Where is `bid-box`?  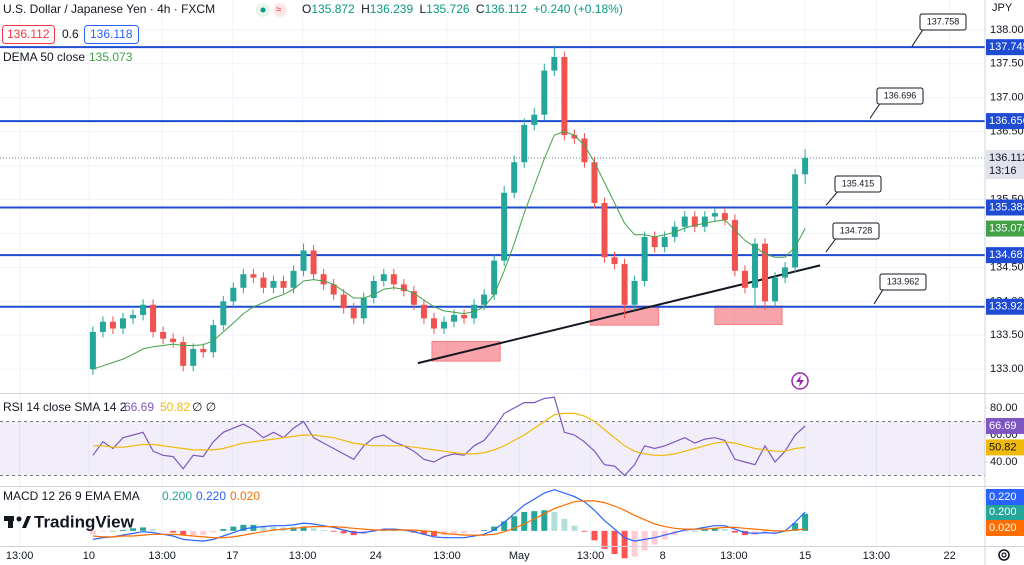
bid-box is located at coordinates (28, 34).